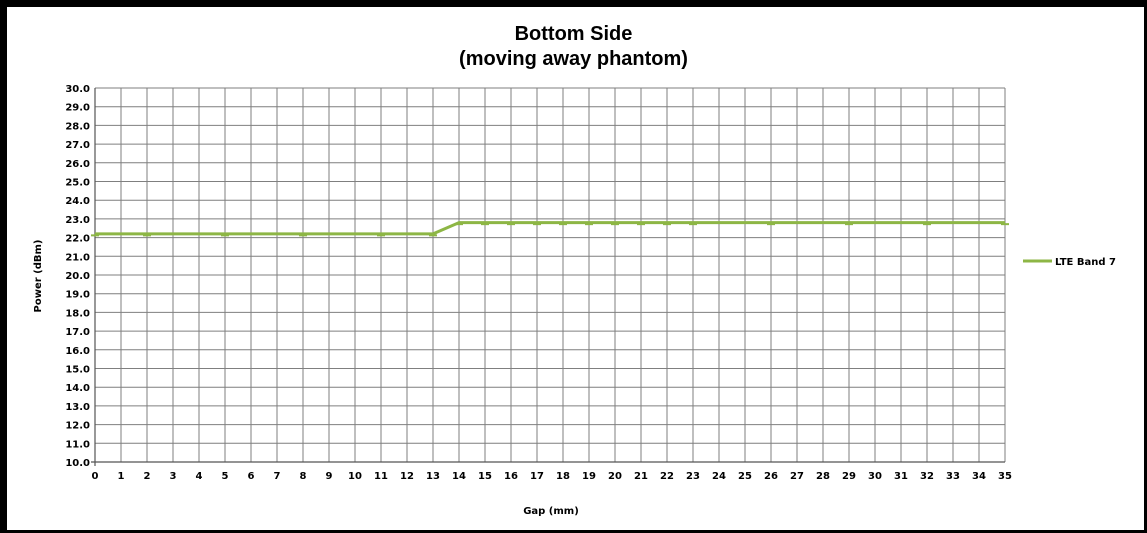 The image size is (1147, 533). Describe the element at coordinates (303, 476) in the screenshot. I see `x-tick-label: 8` at that location.